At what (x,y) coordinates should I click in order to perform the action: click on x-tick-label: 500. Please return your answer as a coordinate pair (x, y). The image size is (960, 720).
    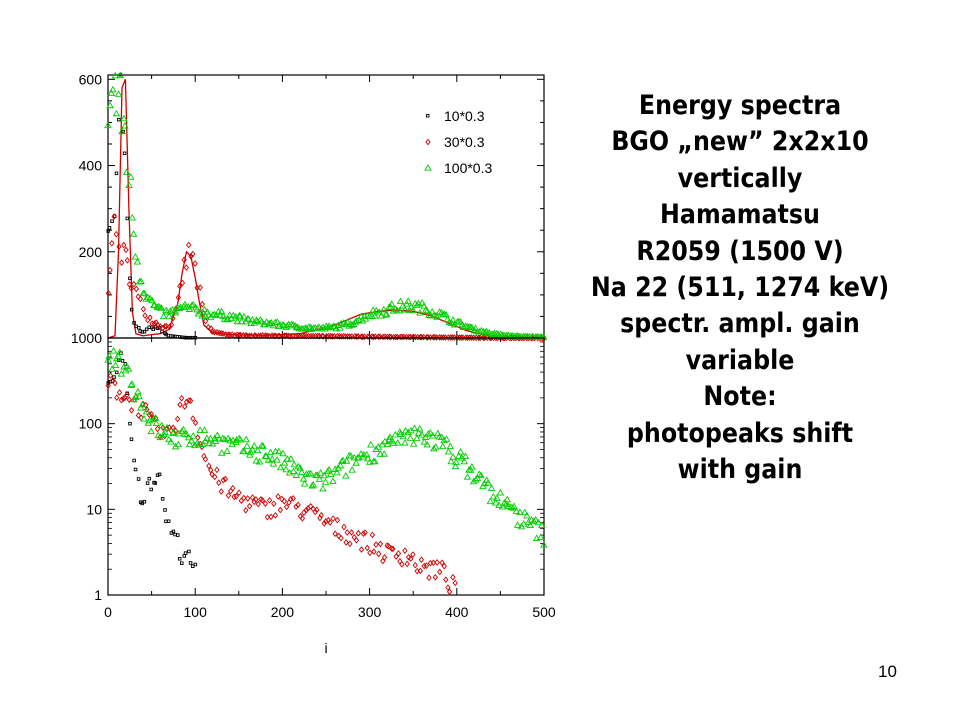
    Looking at the image, I should click on (544, 612).